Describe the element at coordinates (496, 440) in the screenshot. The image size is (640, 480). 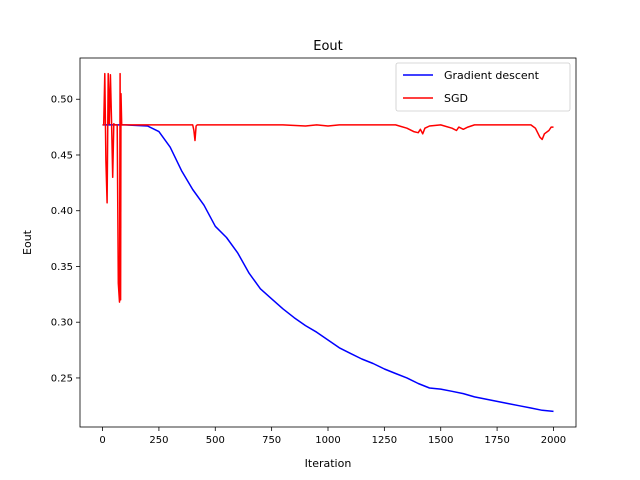
I see `x-tick-label: 1750` at that location.